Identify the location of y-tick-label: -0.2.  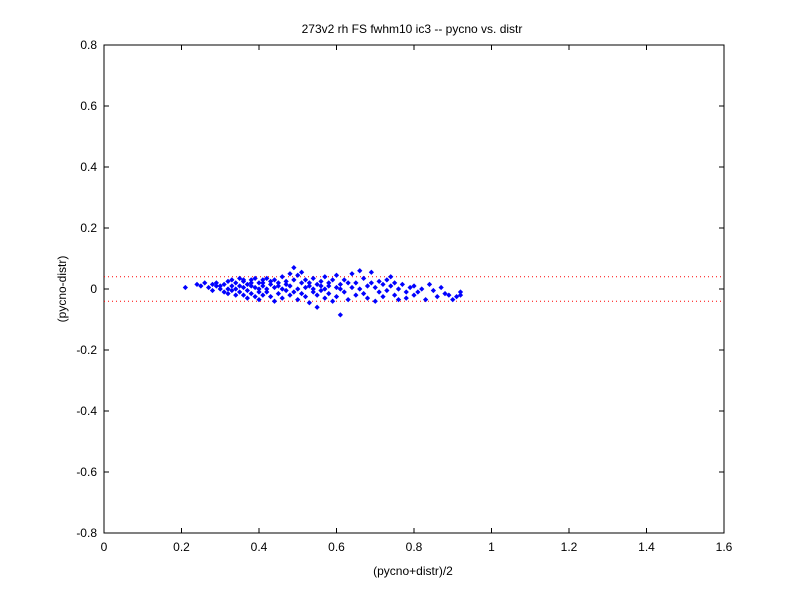
(86, 350).